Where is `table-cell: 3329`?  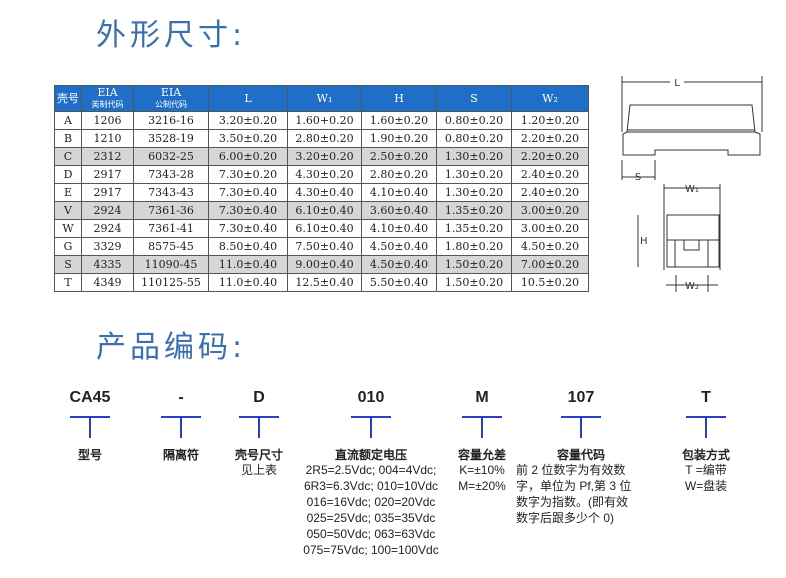 table-cell: 3329 is located at coordinates (107, 246).